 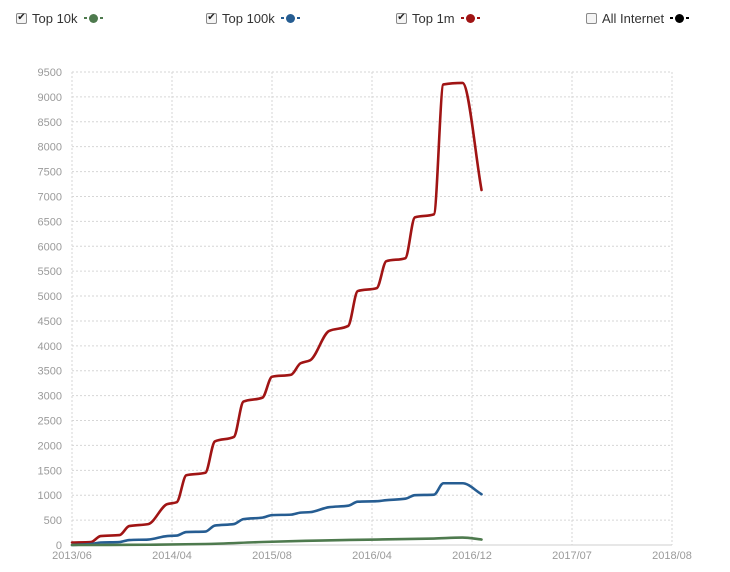 What do you see at coordinates (50, 73) in the screenshot?
I see `y-tick-label: 9500` at bounding box center [50, 73].